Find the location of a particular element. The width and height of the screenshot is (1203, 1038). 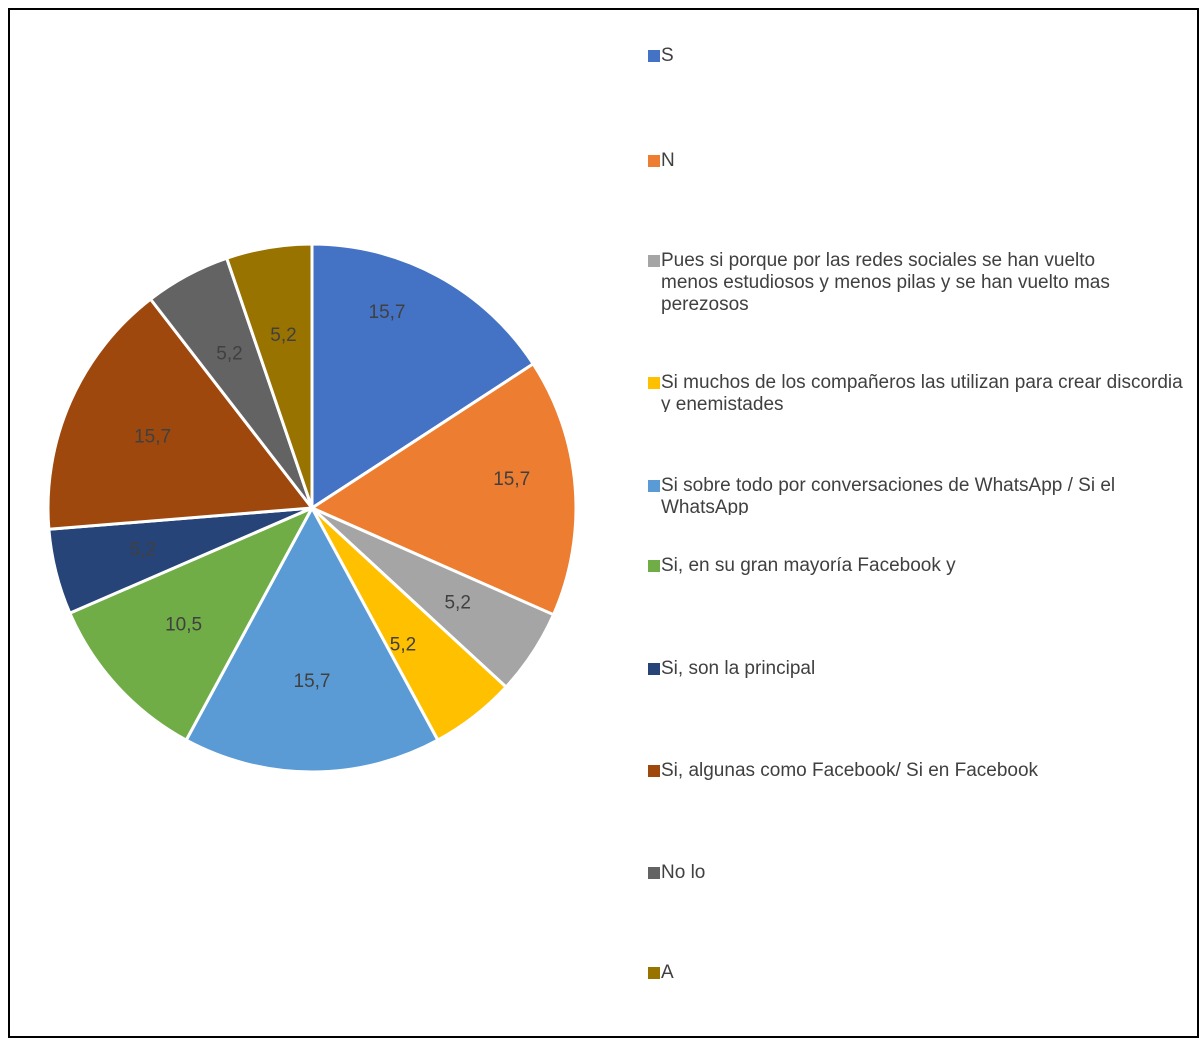

legend-item: Si, en su gran mayoría Facebook y is located at coordinates (918, 567).